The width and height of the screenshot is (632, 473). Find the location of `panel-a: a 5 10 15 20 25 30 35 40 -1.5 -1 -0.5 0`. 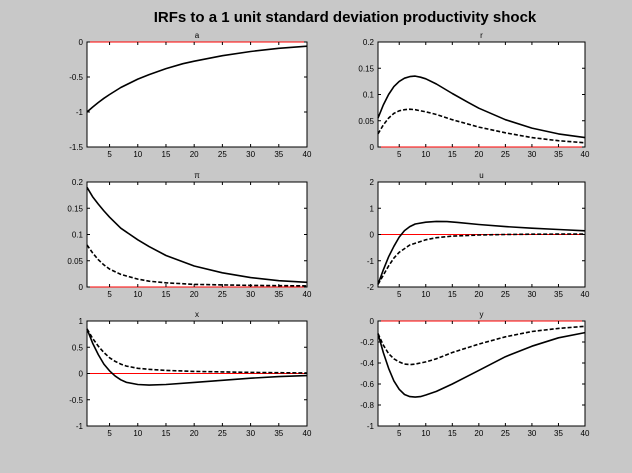

panel-a: a 5 10 15 20 25 30 35 40 -1.5 -1 -0.5 0 is located at coordinates (190, 95).